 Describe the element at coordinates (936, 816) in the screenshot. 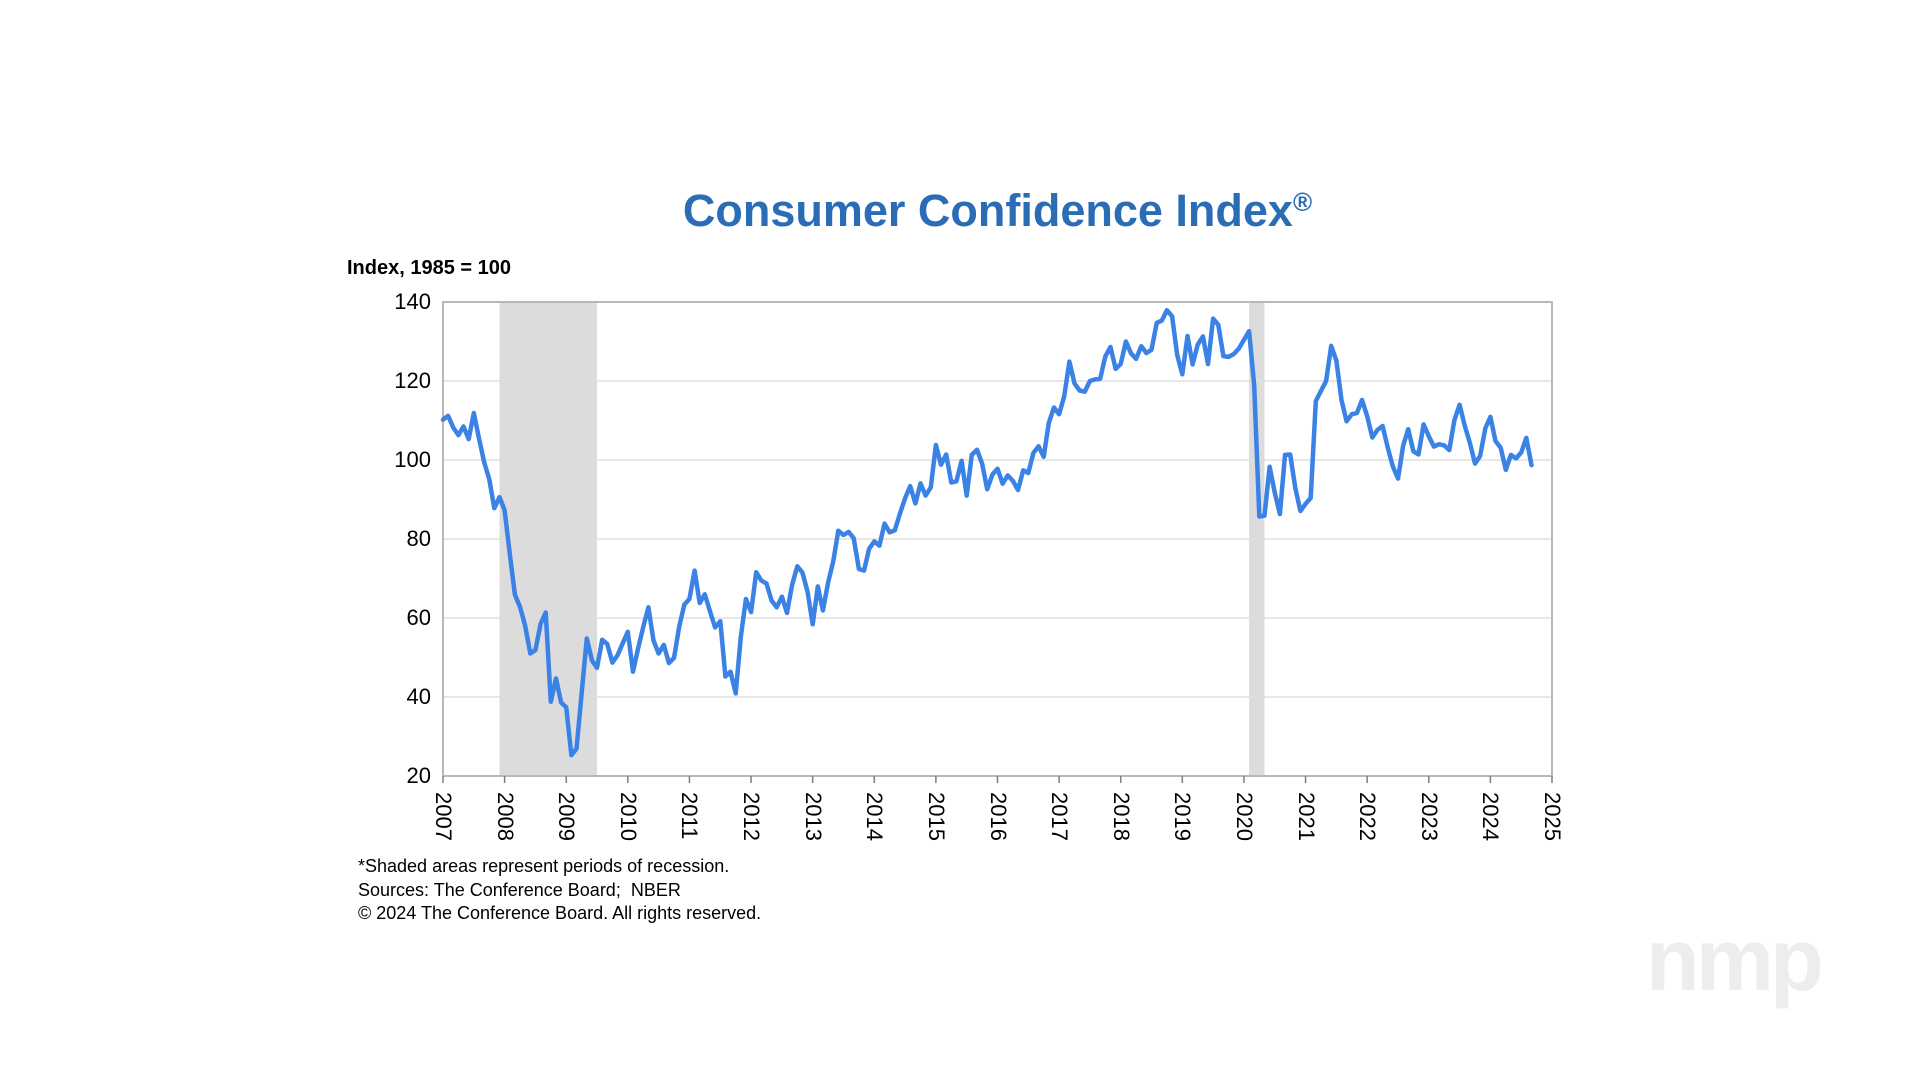

I see `x-tick-label: 2015` at that location.